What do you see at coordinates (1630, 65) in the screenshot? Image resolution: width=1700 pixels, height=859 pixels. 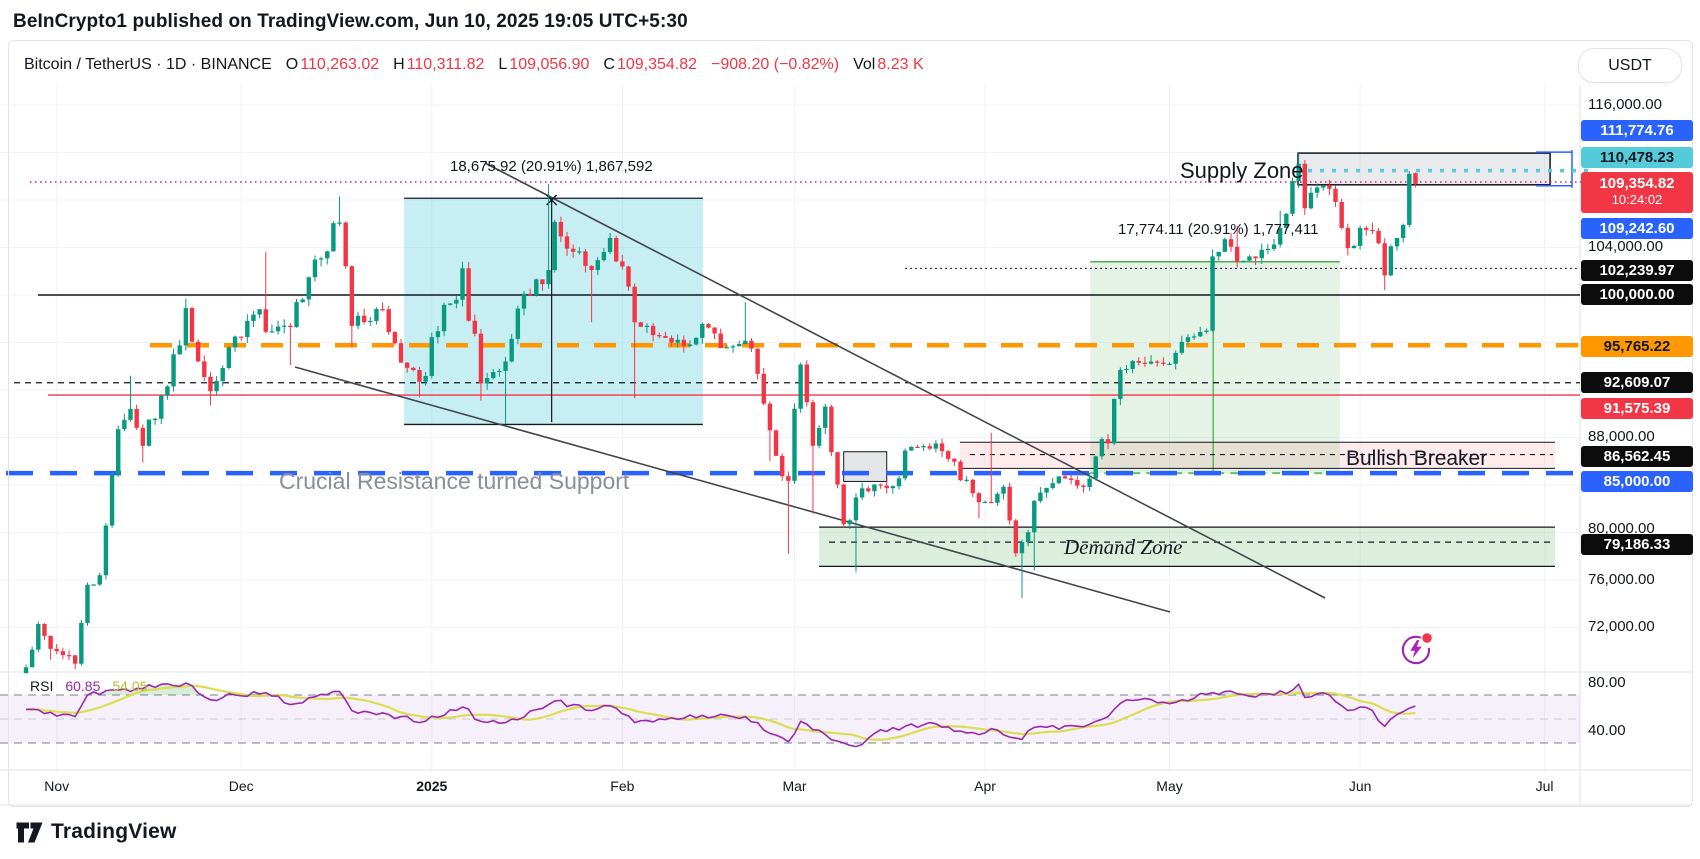 I see `currency-toggle-button: USDT` at bounding box center [1630, 65].